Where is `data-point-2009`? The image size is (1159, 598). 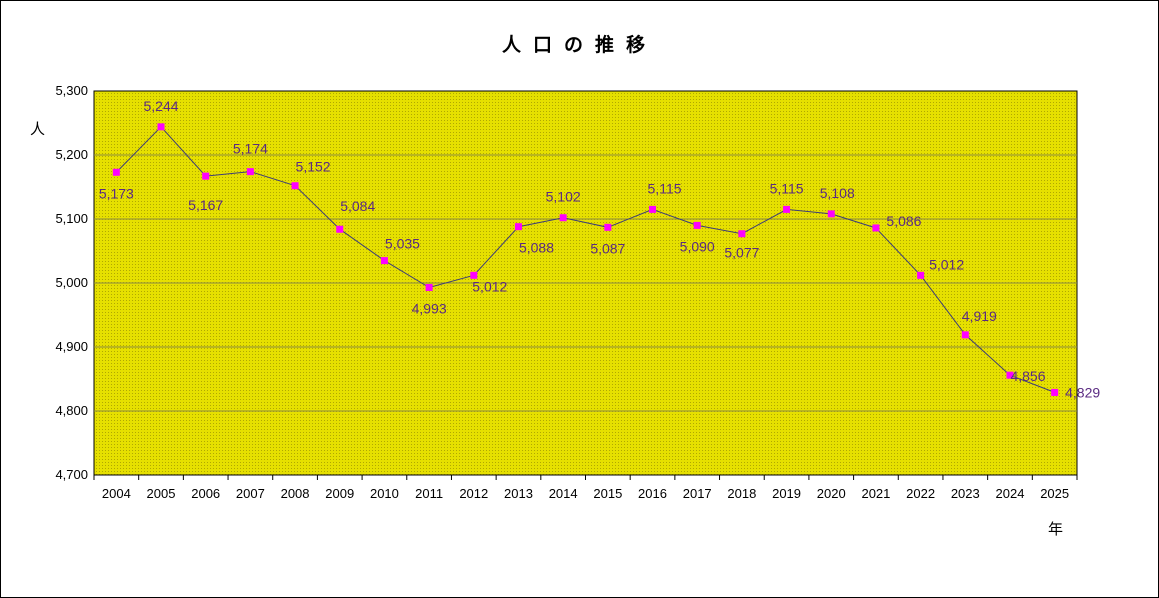 data-point-2009 is located at coordinates (340, 229).